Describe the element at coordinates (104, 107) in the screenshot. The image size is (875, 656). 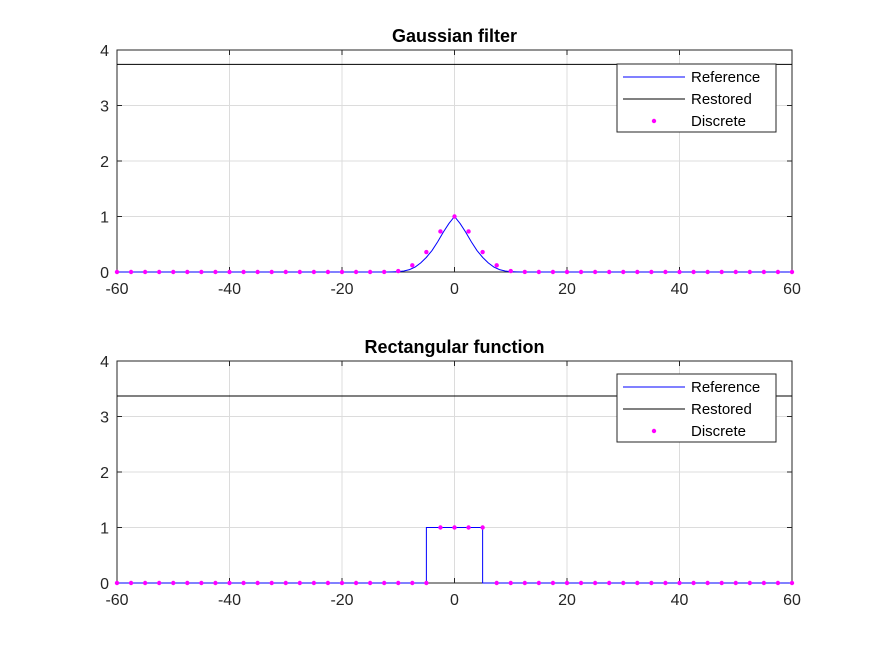
I see `y-tick-label: 3` at that location.